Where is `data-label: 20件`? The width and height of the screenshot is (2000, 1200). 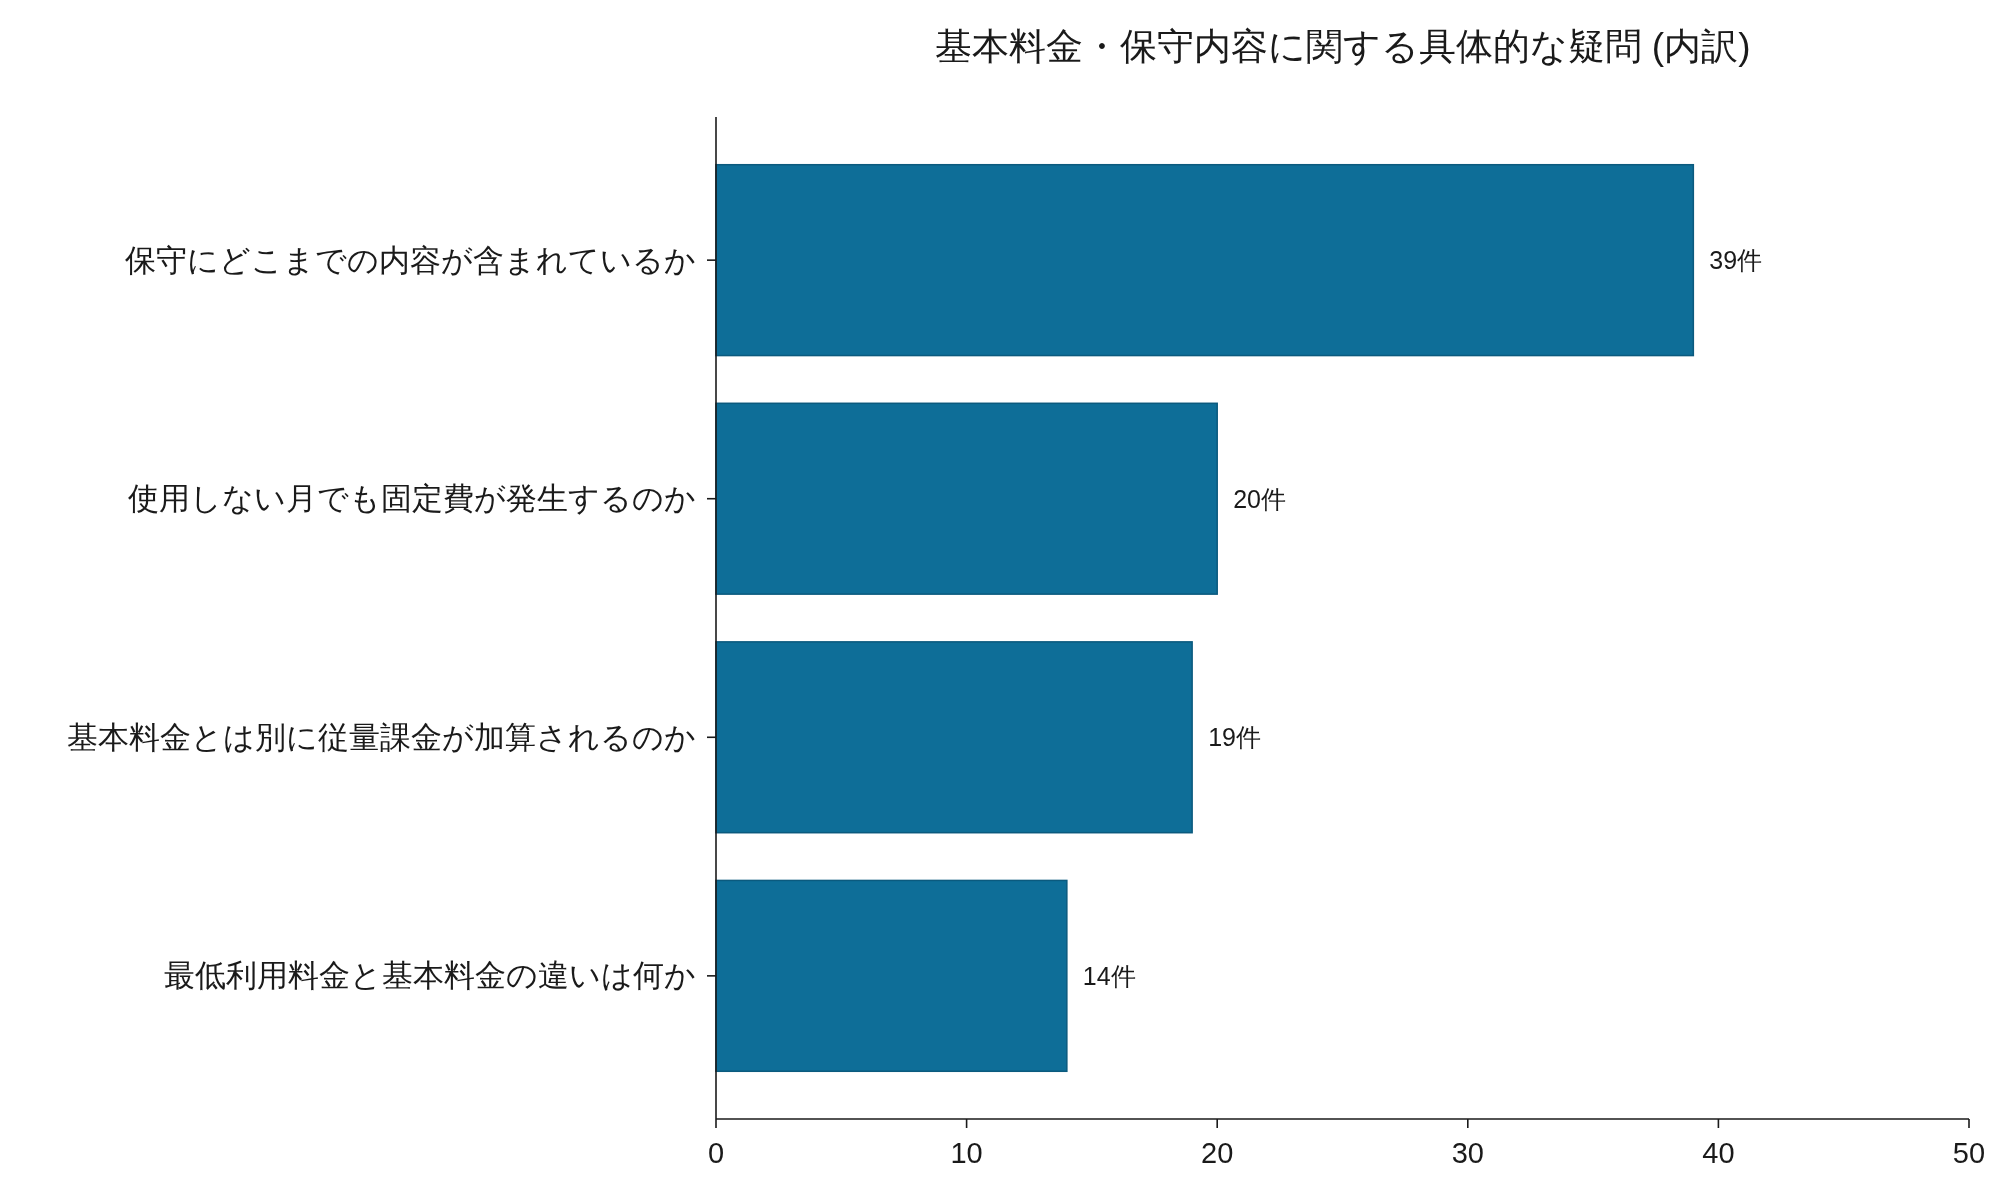
data-label: 20件 is located at coordinates (1260, 498).